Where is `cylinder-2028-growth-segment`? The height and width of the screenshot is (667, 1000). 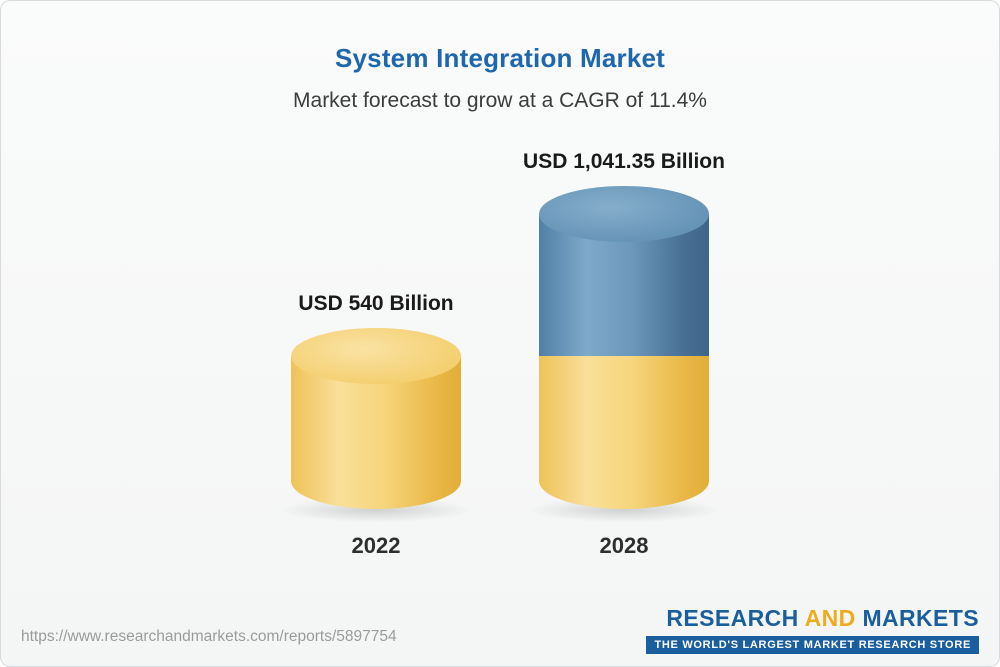 cylinder-2028-growth-segment is located at coordinates (624, 271).